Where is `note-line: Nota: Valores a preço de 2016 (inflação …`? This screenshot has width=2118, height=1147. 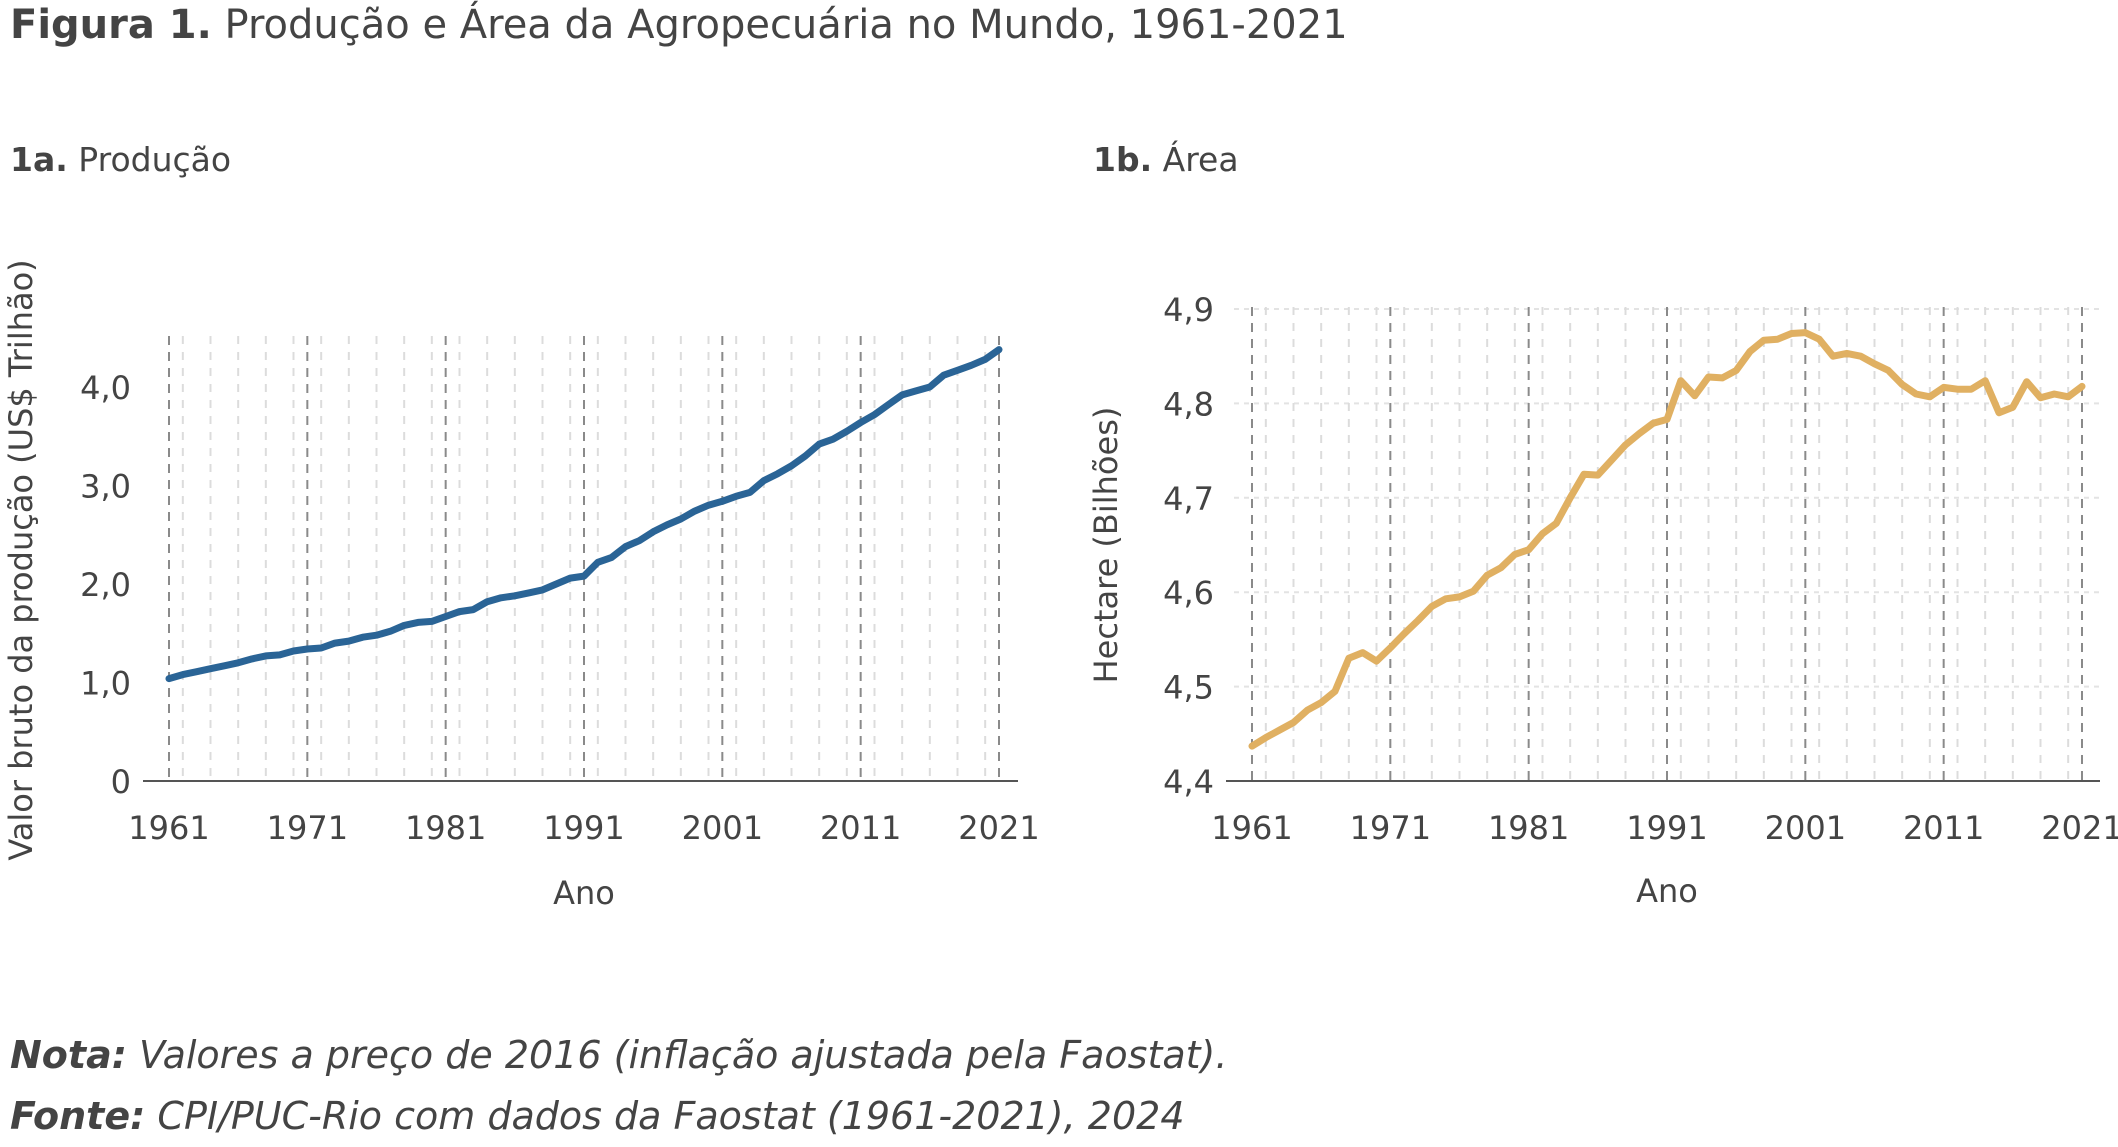 note-line: Nota: Valores a preço de 2016 (inflação … is located at coordinates (618, 1055).